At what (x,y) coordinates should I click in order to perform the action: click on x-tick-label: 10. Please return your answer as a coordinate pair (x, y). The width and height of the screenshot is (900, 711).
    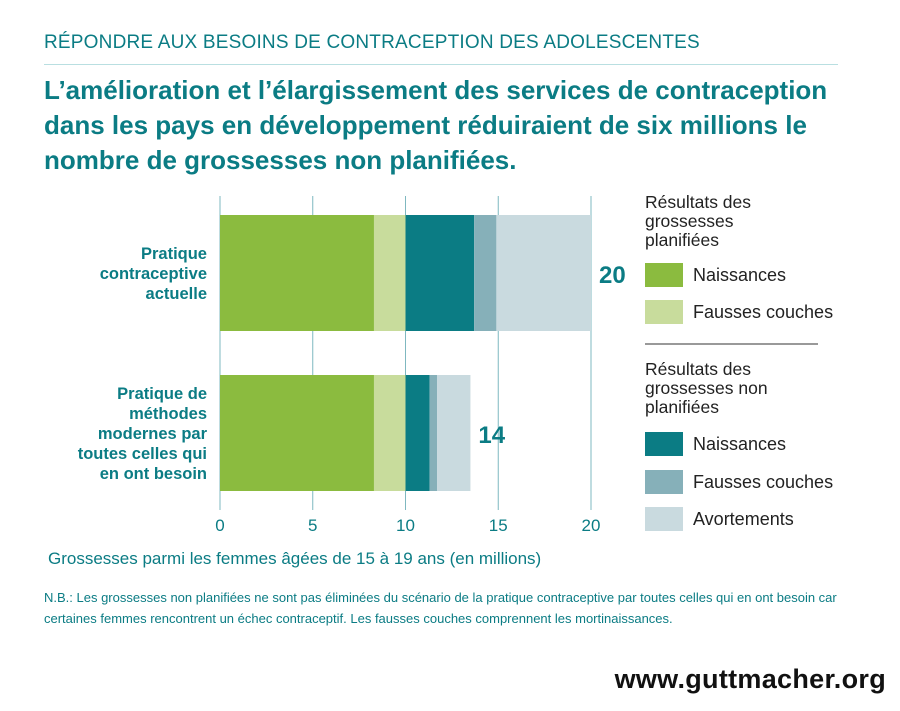
    Looking at the image, I should click on (405, 525).